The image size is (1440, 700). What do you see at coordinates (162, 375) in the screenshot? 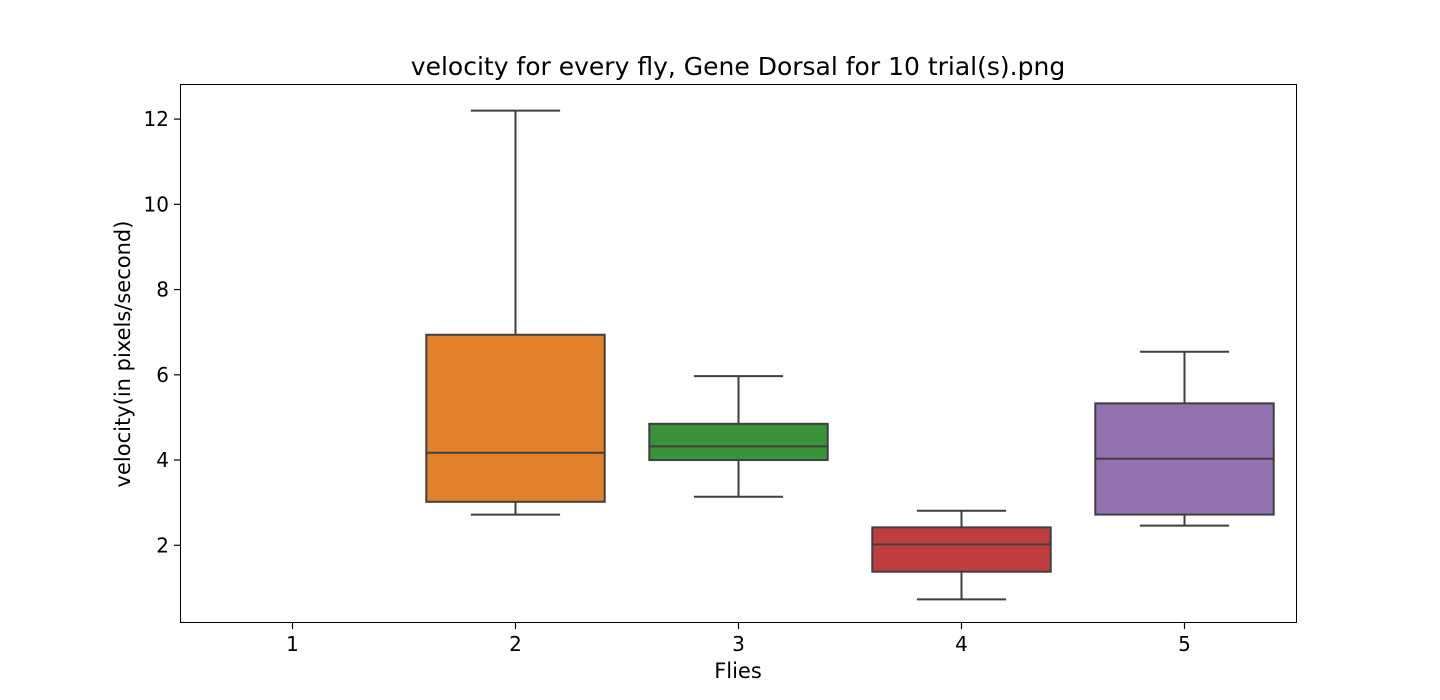
I see `y-tick-label: 6` at bounding box center [162, 375].